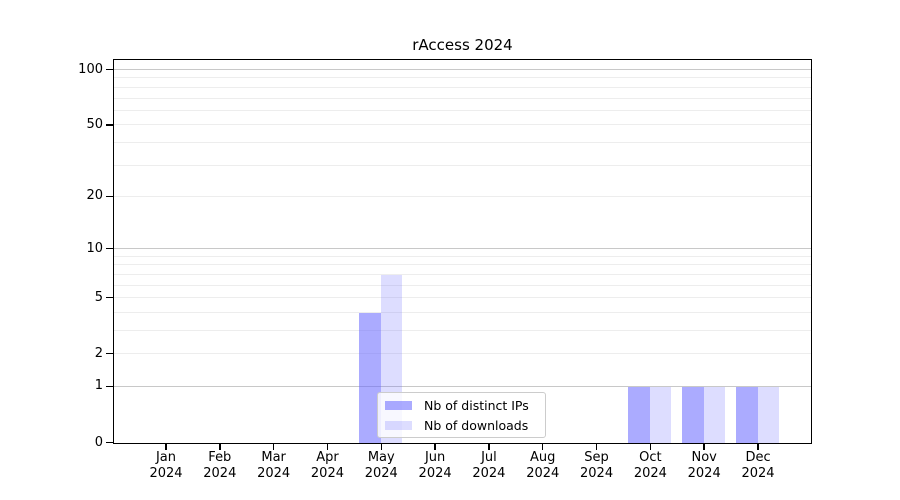  Describe the element at coordinates (650, 465) in the screenshot. I see `x-tick-label: Oct 2024` at that location.